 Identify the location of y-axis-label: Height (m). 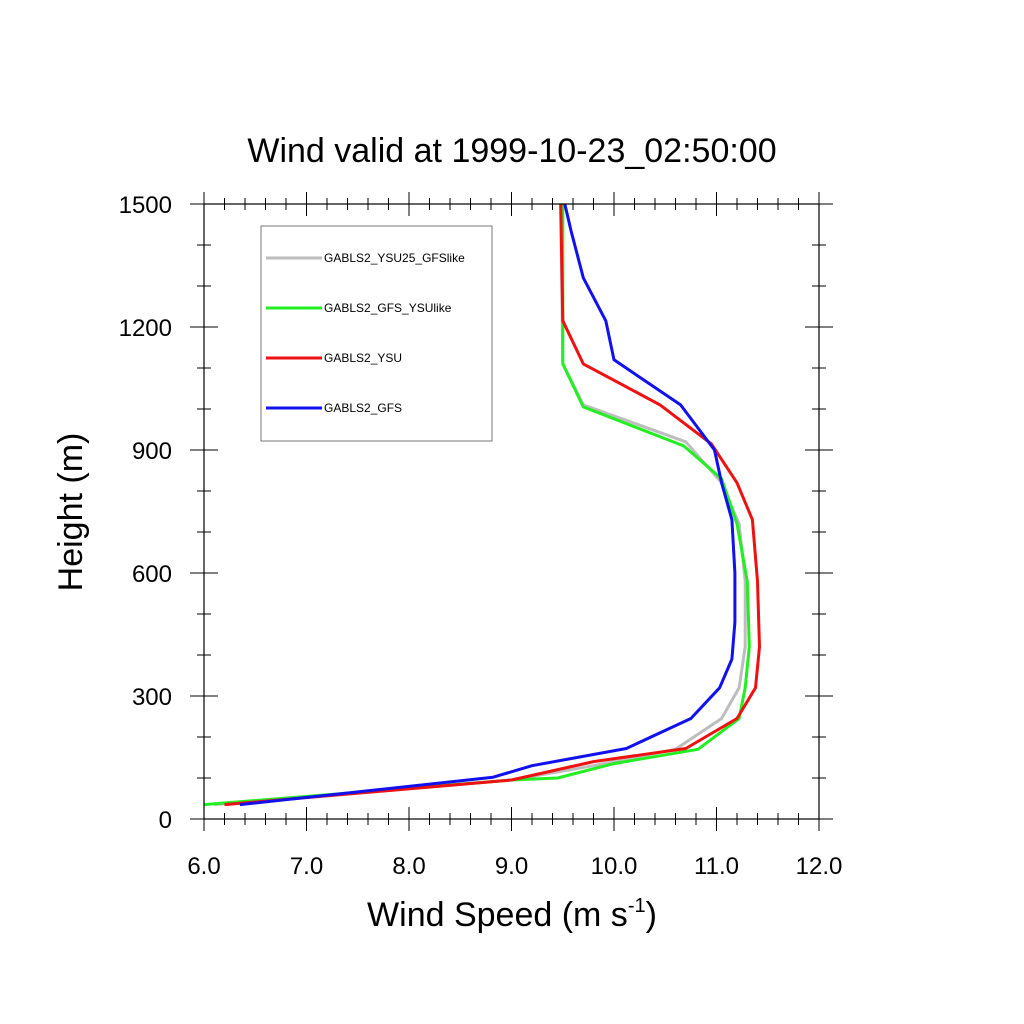
(71, 512).